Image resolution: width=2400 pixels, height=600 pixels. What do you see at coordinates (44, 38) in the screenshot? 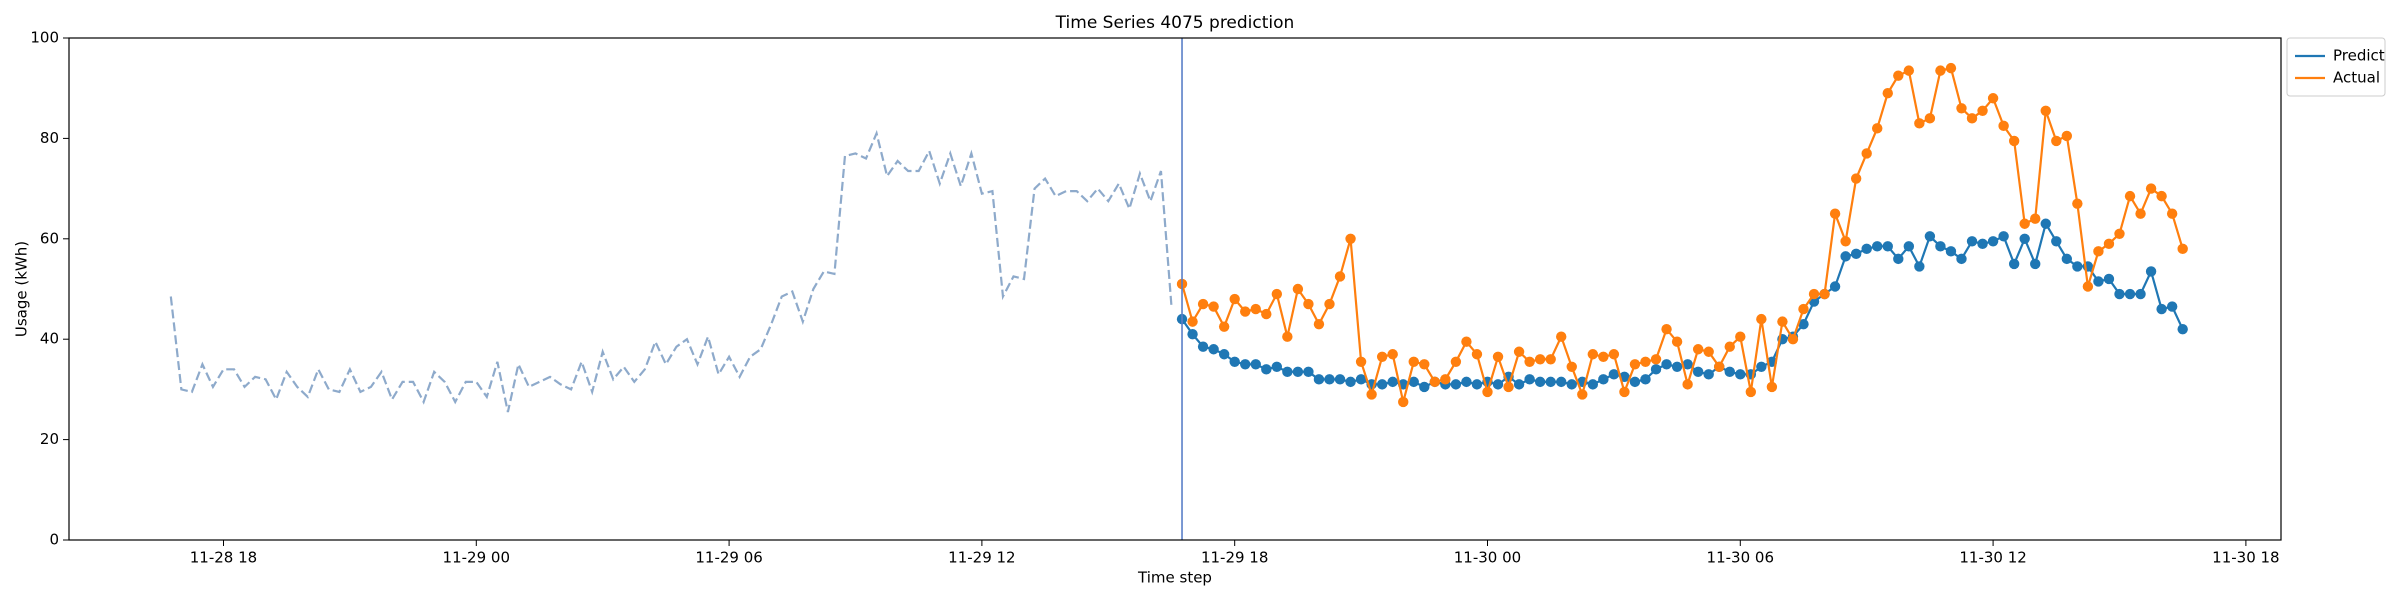
I see `y-tick-label: 100` at bounding box center [44, 38].